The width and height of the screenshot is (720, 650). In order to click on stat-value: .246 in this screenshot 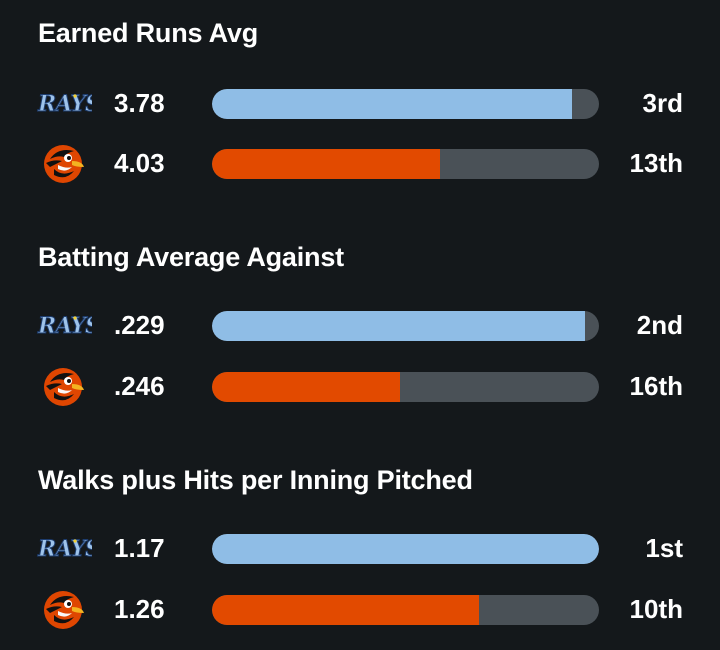, I will do `click(139, 386)`.